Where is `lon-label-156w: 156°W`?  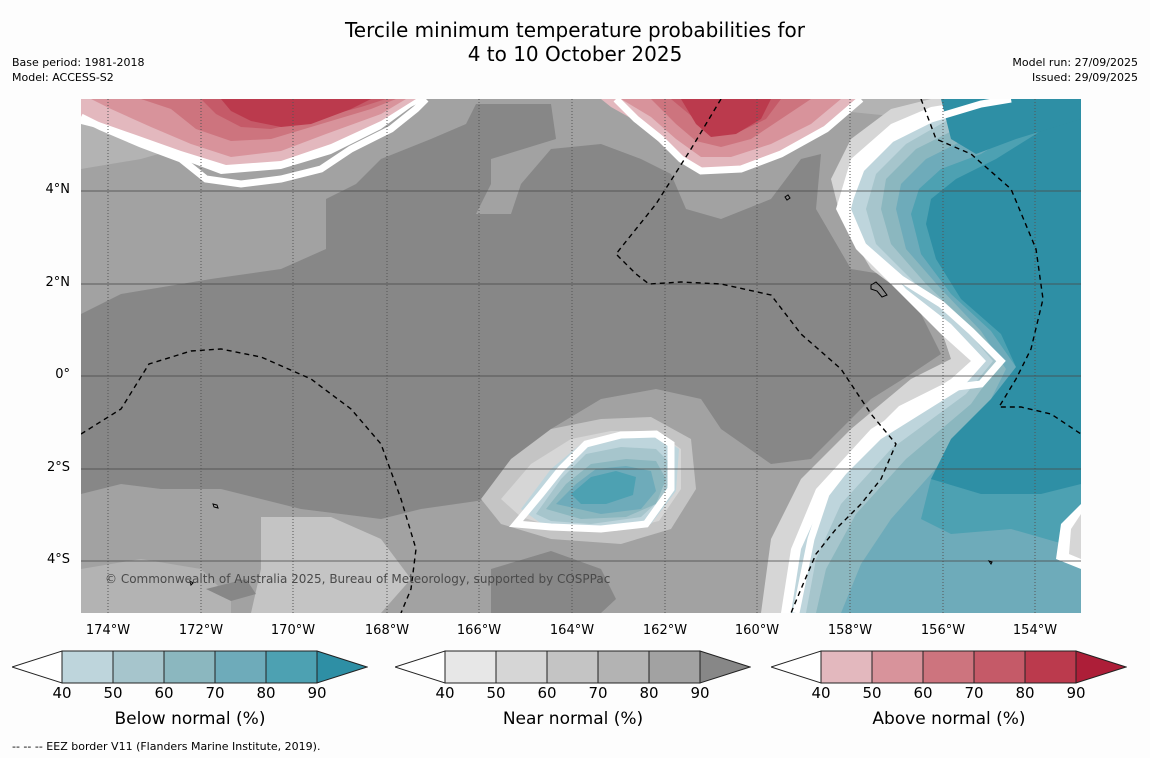
lon-label-156w: 156°W is located at coordinates (943, 630).